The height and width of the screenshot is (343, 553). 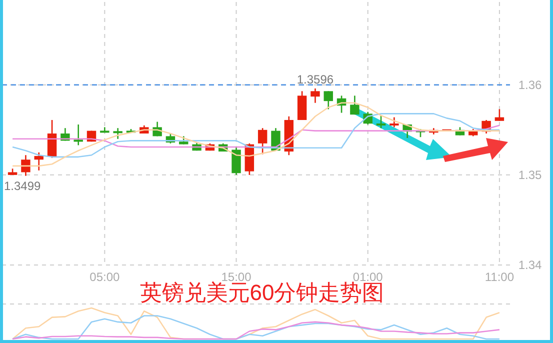 I want to click on y-tick-label: 1.34, so click(x=530, y=265).